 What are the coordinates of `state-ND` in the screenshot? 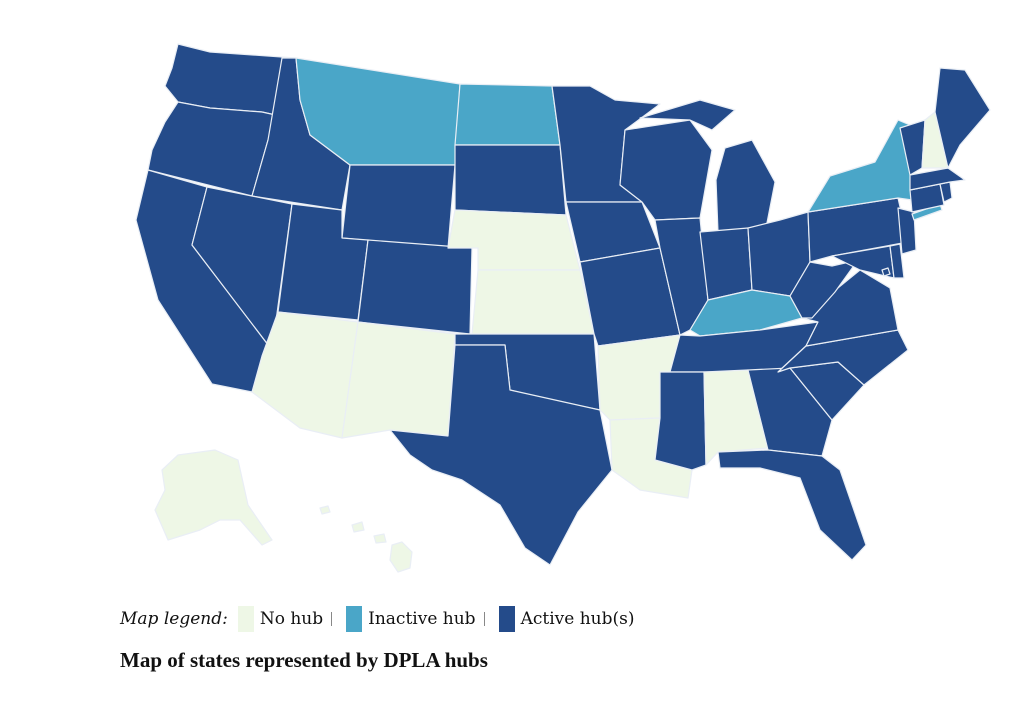 It's located at (507, 114).